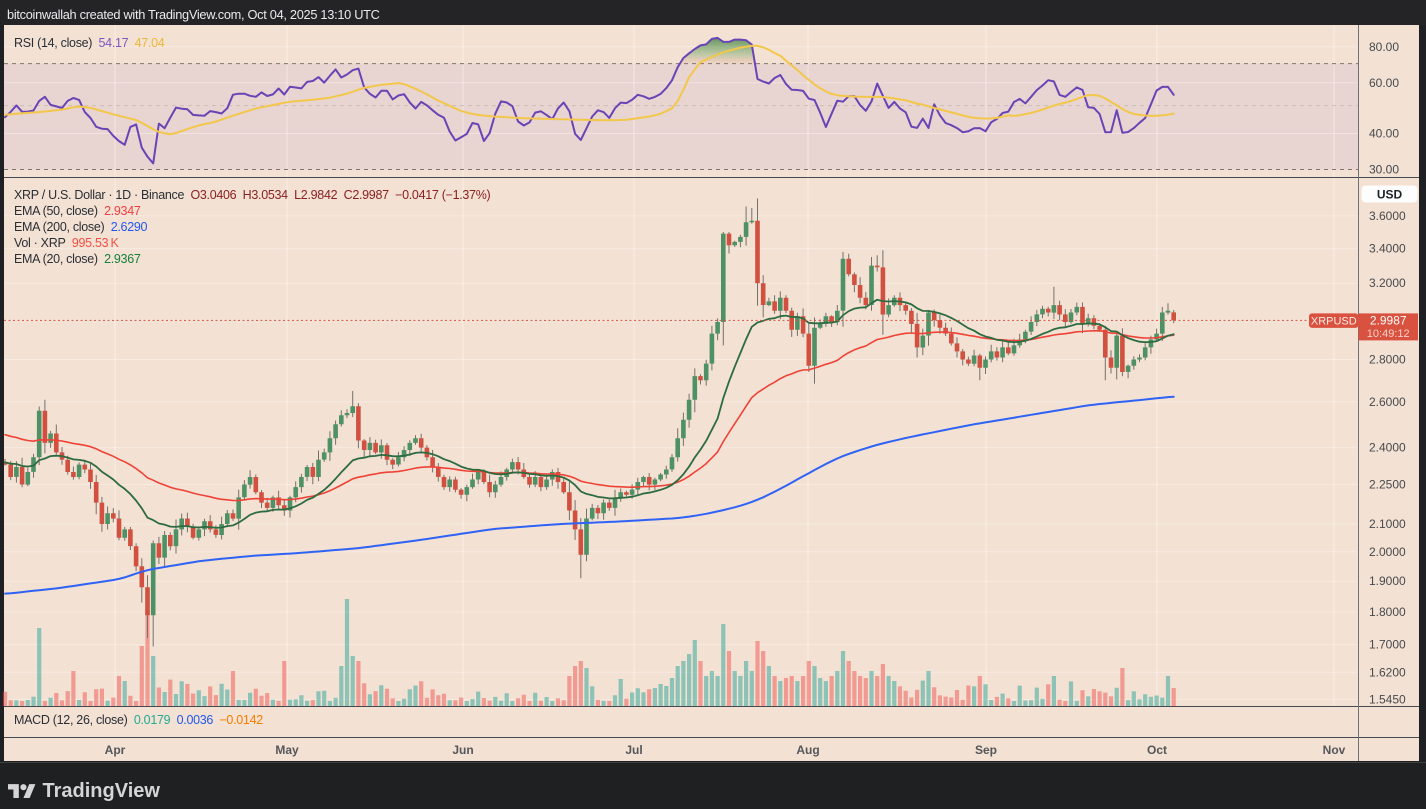 The width and height of the screenshot is (1426, 809). What do you see at coordinates (1384, 47) in the screenshot?
I see `svg-text: 80.00` at bounding box center [1384, 47].